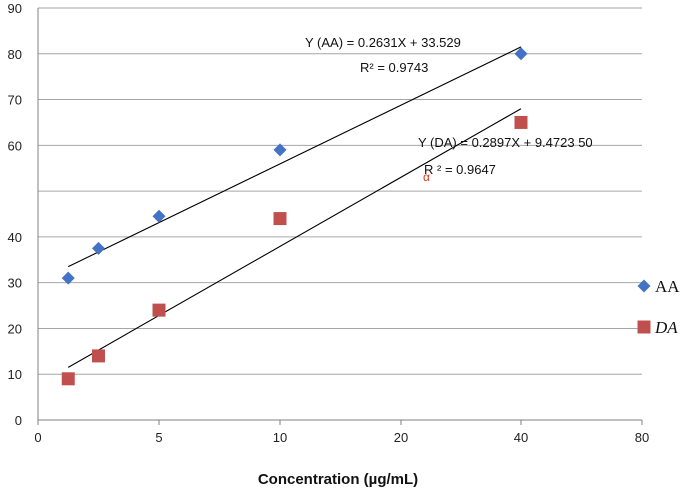 This screenshot has height=492, width=688. What do you see at coordinates (280, 437) in the screenshot?
I see `x-tick-label: 10` at bounding box center [280, 437].